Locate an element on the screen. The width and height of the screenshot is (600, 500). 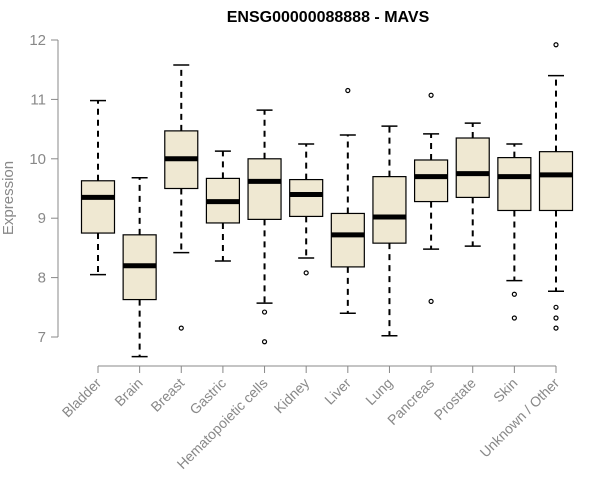
x-tick-label: Liver is located at coordinates (337, 391).